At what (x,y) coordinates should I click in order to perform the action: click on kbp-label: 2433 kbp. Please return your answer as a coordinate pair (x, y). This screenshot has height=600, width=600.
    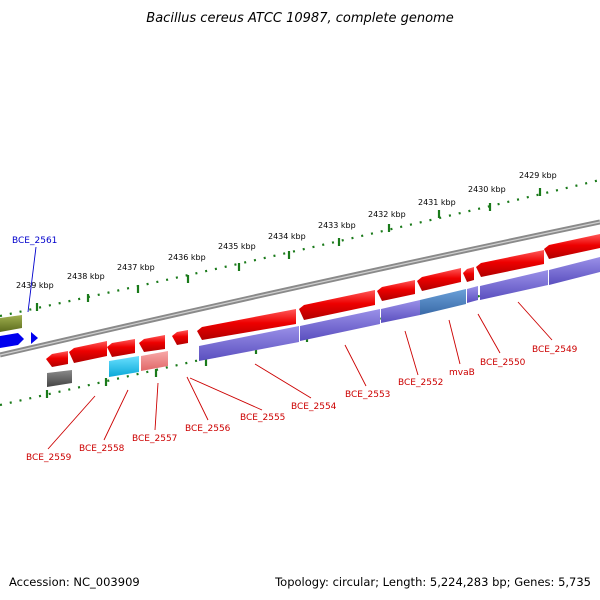
    Looking at the image, I should click on (337, 225).